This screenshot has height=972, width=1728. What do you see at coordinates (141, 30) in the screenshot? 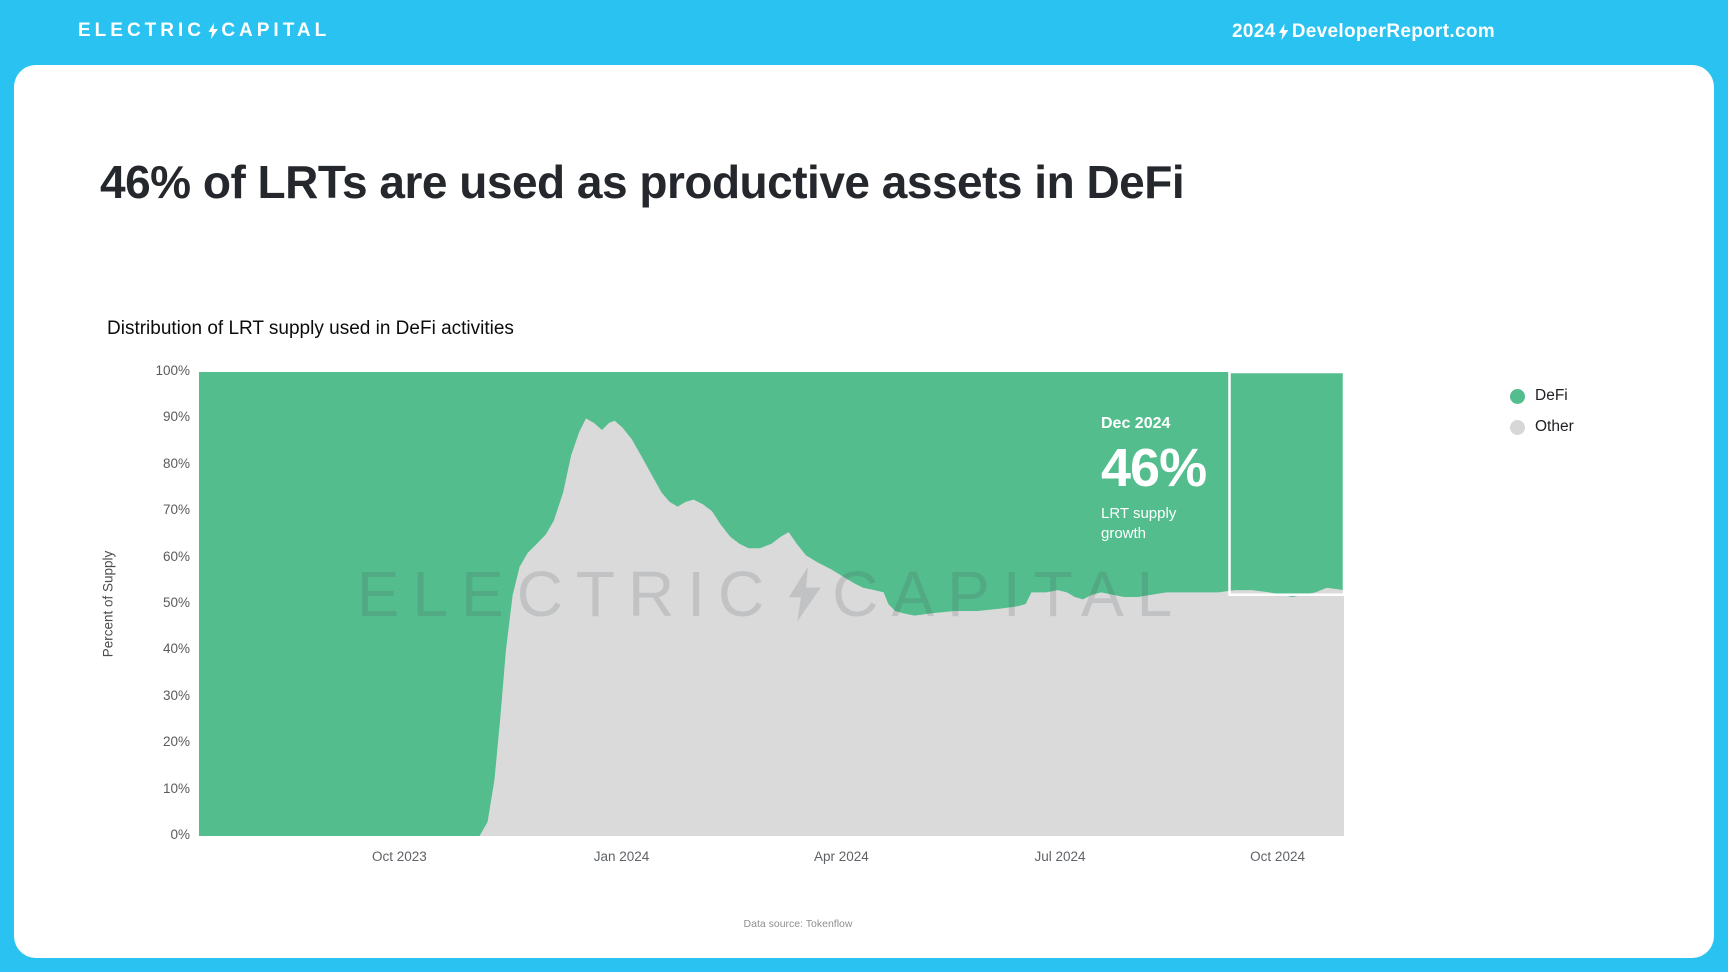
I see `logo-text-left: ELECTRIC` at bounding box center [141, 30].